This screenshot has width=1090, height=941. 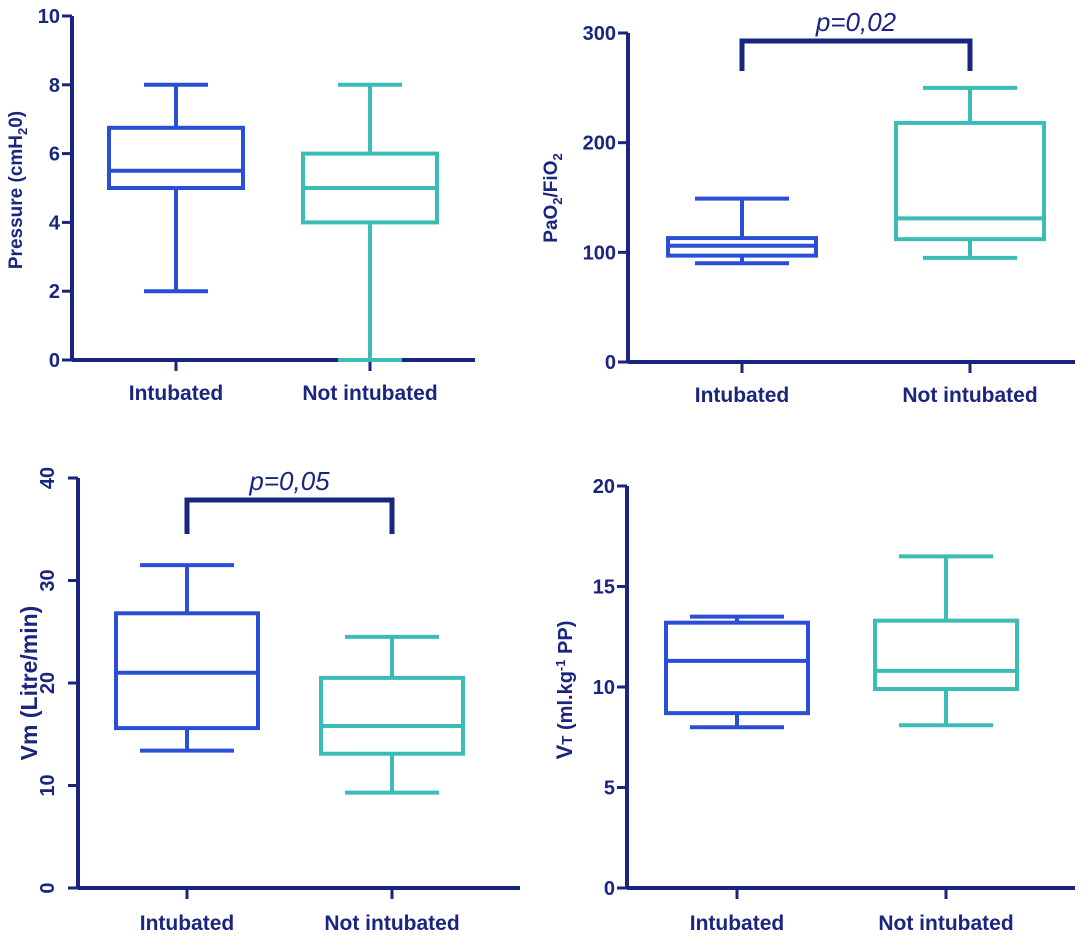 What do you see at coordinates (176, 393) in the screenshot?
I see `pressure-category-label: Intubated` at bounding box center [176, 393].